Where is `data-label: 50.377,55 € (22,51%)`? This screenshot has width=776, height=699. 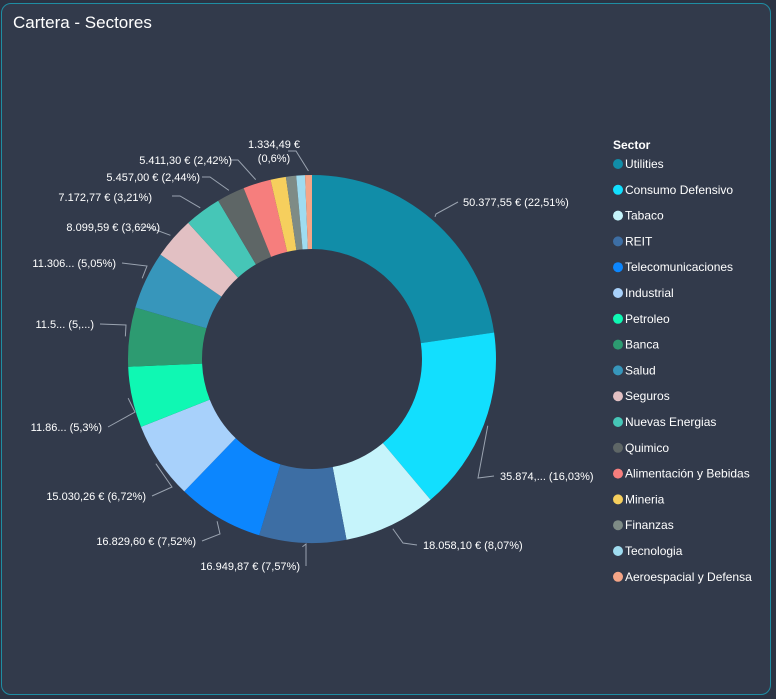
data-label: 50.377,55 € (22,51%) is located at coordinates (516, 203).